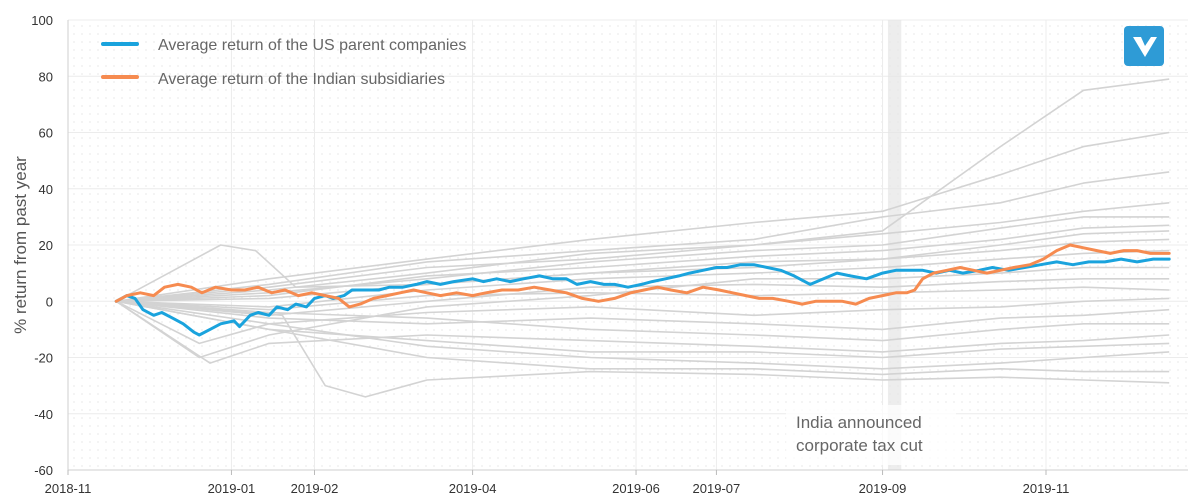 The height and width of the screenshot is (500, 1191). What do you see at coordinates (49, 301) in the screenshot?
I see `y-tick-label-5: 0` at bounding box center [49, 301].